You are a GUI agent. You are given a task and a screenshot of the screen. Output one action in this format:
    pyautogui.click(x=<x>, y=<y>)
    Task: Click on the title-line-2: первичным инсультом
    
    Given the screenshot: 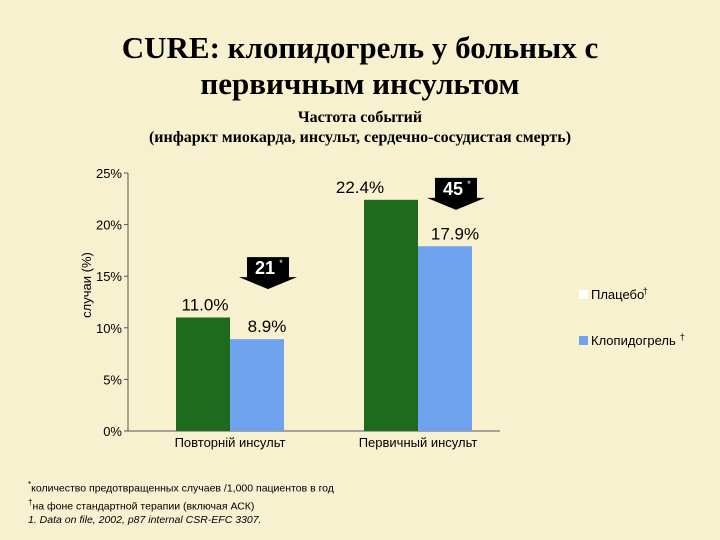 What is the action you would take?
    pyautogui.click(x=360, y=83)
    